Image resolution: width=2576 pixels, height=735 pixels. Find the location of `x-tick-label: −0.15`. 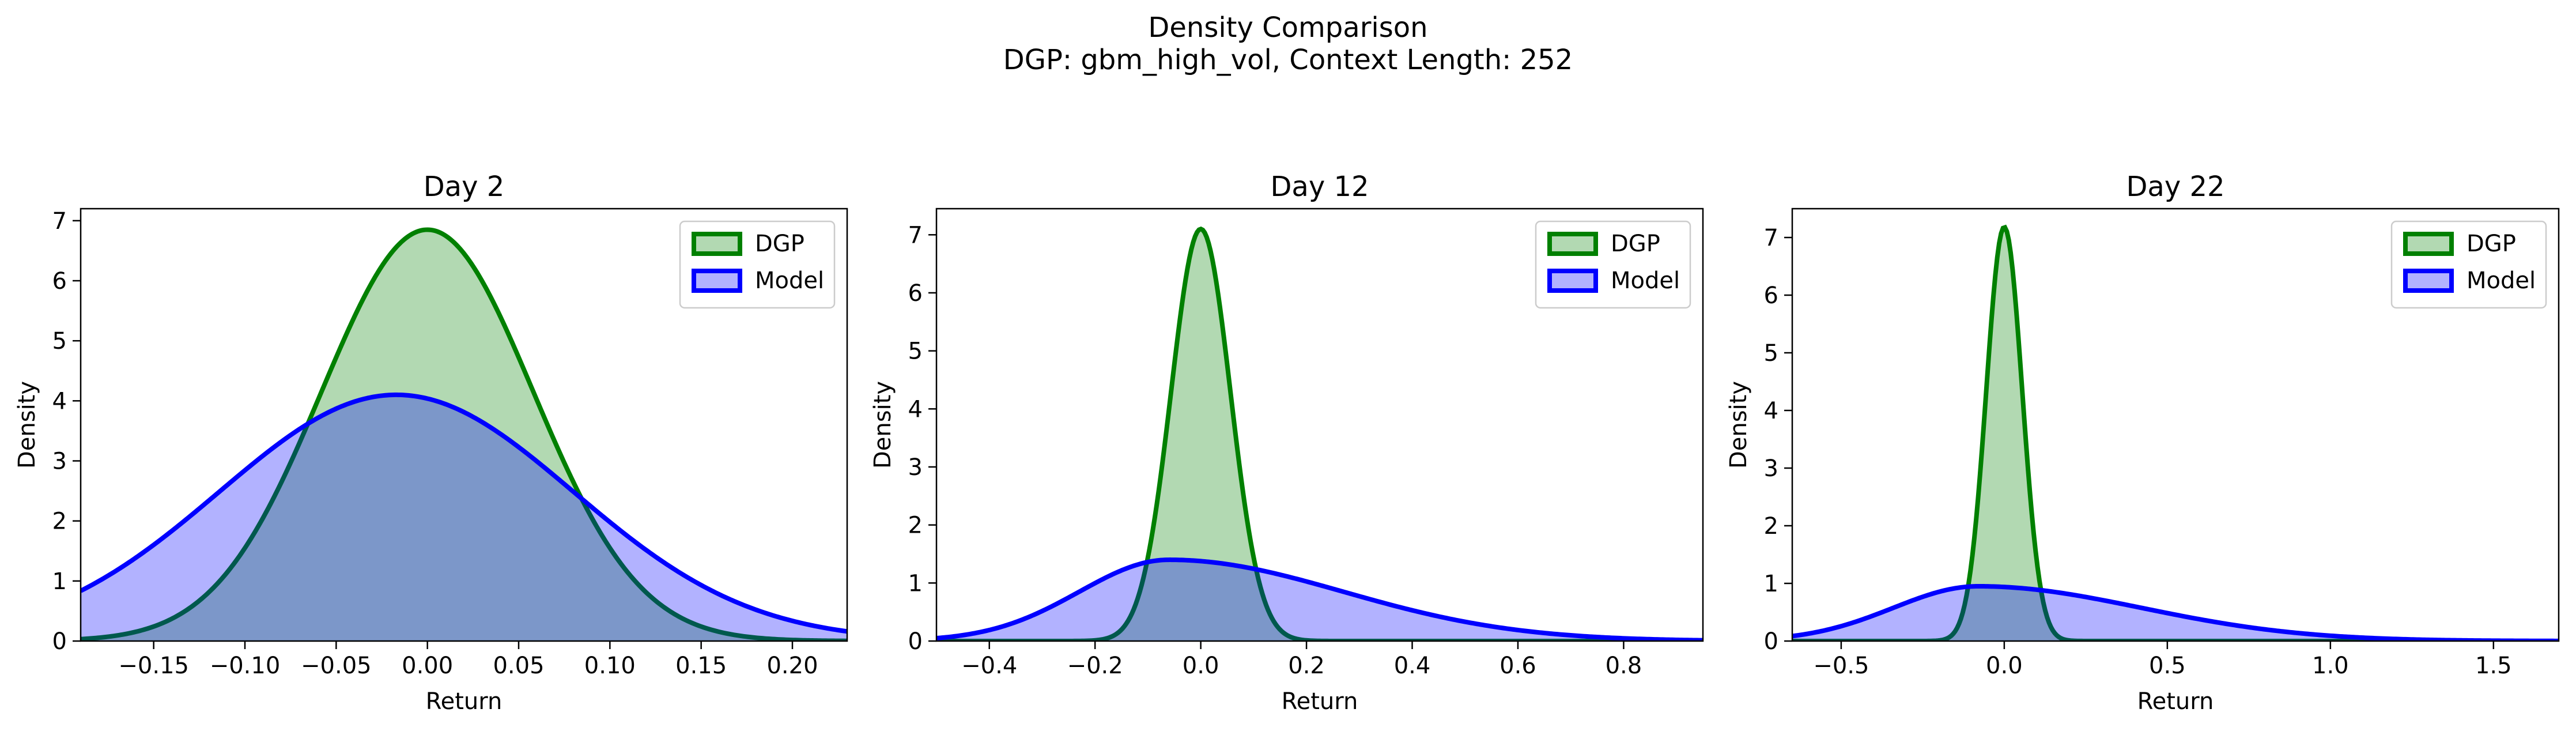

x-tick-label: −0.15 is located at coordinates (153, 666).